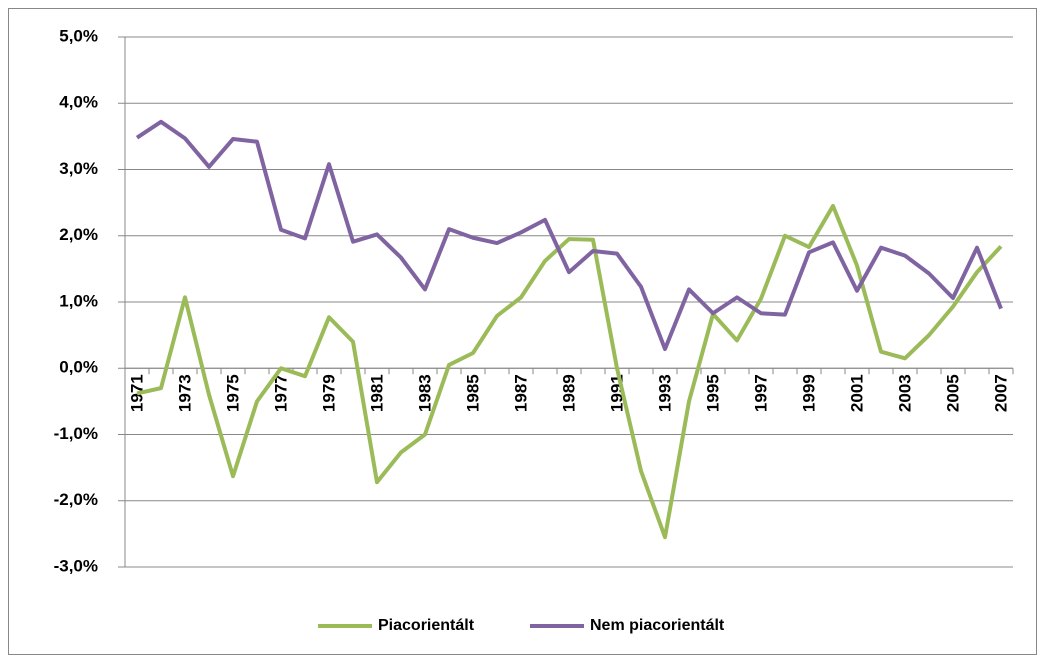  Describe the element at coordinates (280, 393) in the screenshot. I see `x-tick-label: 1977` at that location.